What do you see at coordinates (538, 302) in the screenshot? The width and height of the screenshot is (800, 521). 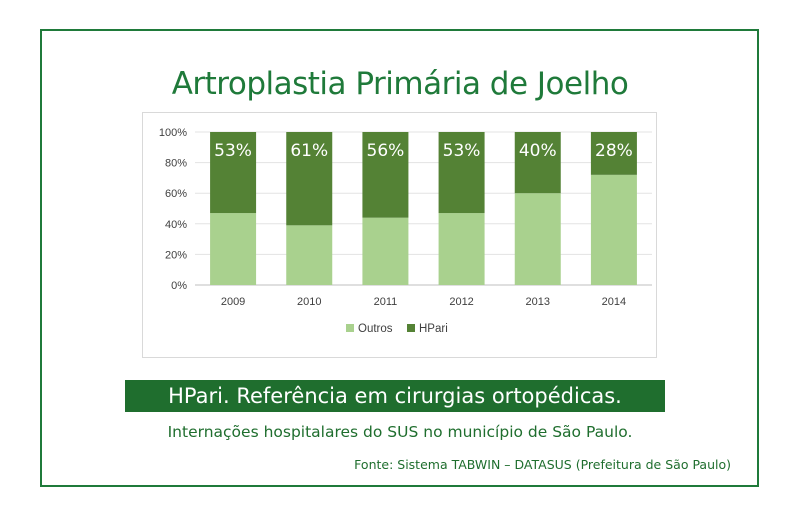 I see `x-tick-label: 2013` at bounding box center [538, 302].